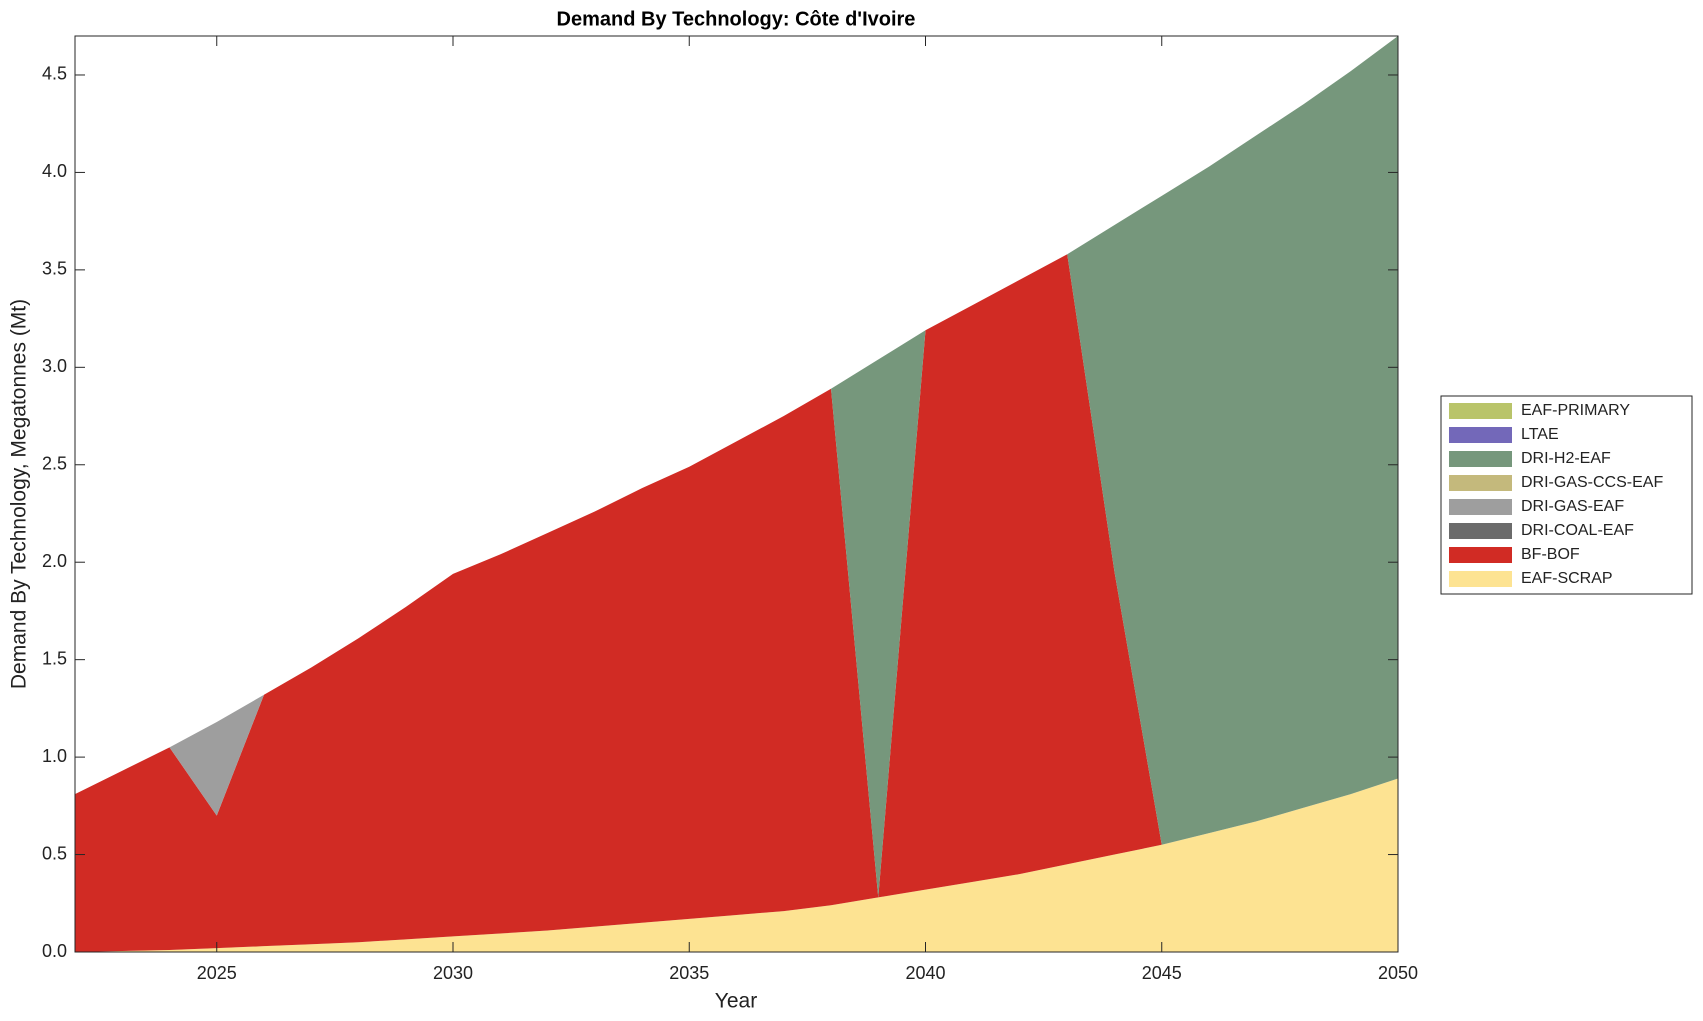 Image resolution: width=1703 pixels, height=1021 pixels. What do you see at coordinates (453, 973) in the screenshot?
I see `x-tick-label: 2030` at bounding box center [453, 973].